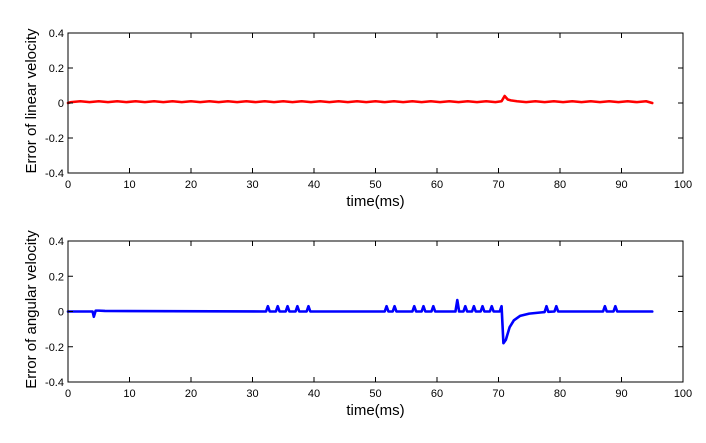 The height and width of the screenshot is (443, 706). I want to click on y-axis-label: Error of linear velocity, so click(31, 101).